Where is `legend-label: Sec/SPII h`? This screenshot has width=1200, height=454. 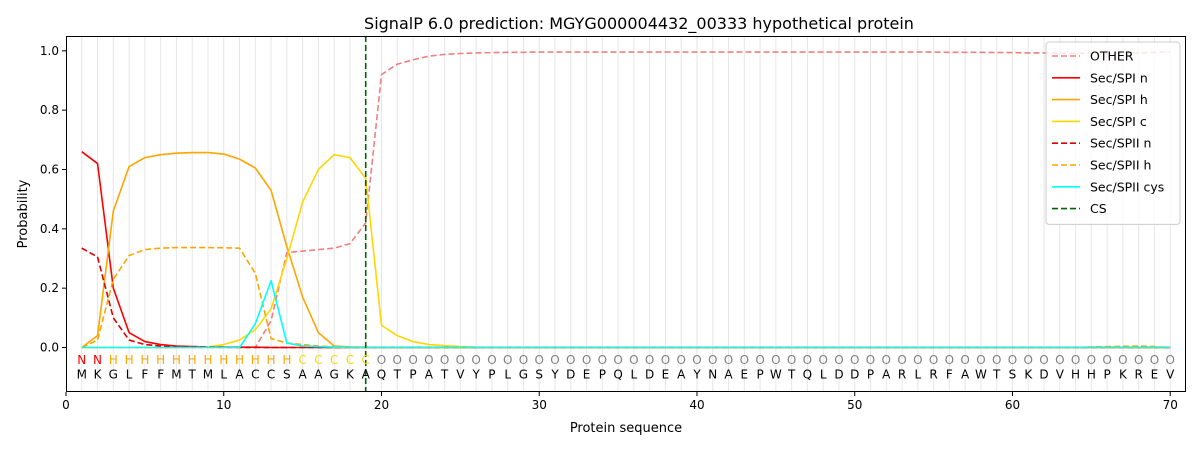
legend-label: Sec/SPII h is located at coordinates (1120, 165).